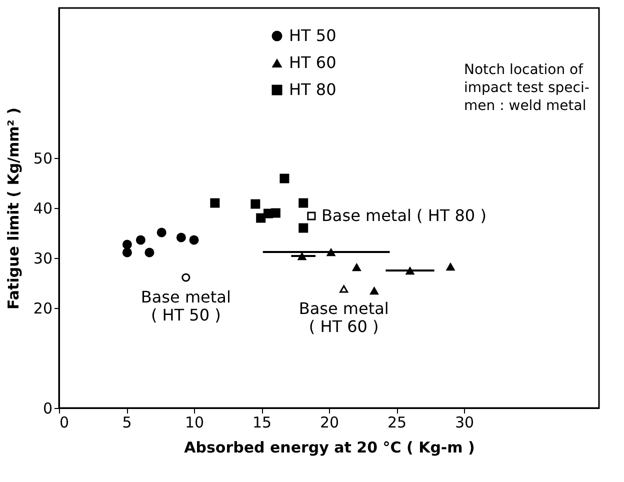 The image size is (624, 482). Describe the element at coordinates (343, 317) in the screenshot. I see `annotation: Base metal ( HT 60 )` at that location.